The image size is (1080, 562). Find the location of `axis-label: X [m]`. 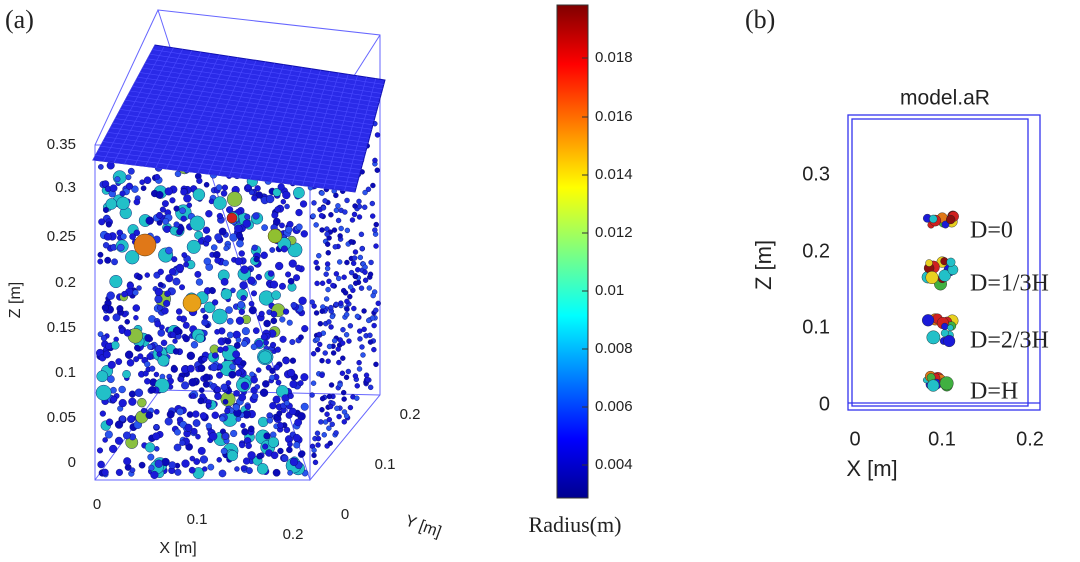

axis-label: X [m] is located at coordinates (177, 548).